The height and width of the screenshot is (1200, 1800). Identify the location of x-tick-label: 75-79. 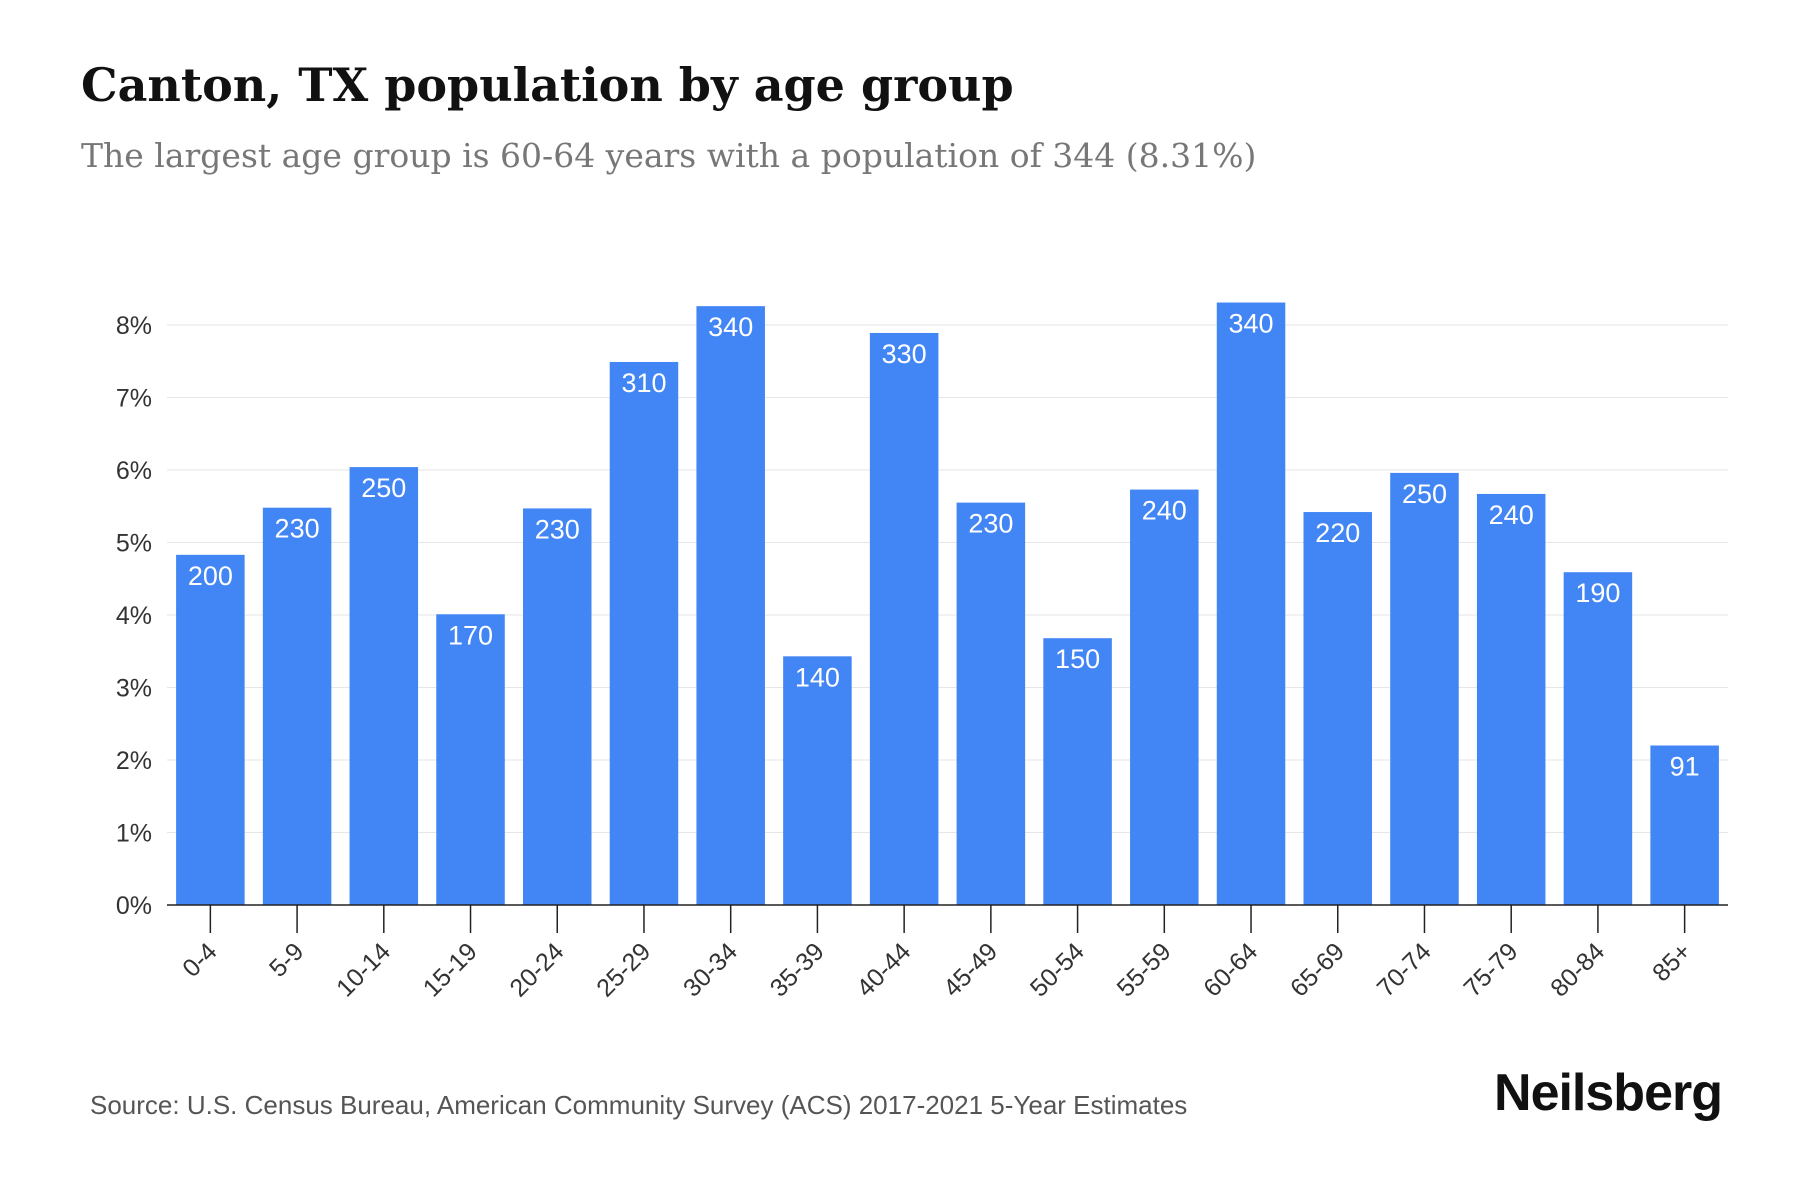
(1490, 969).